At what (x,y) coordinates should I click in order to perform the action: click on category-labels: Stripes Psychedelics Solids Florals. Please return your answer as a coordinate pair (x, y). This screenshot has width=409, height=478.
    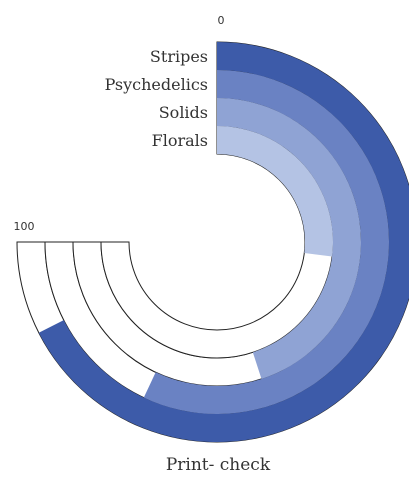
    Looking at the image, I should click on (156, 98).